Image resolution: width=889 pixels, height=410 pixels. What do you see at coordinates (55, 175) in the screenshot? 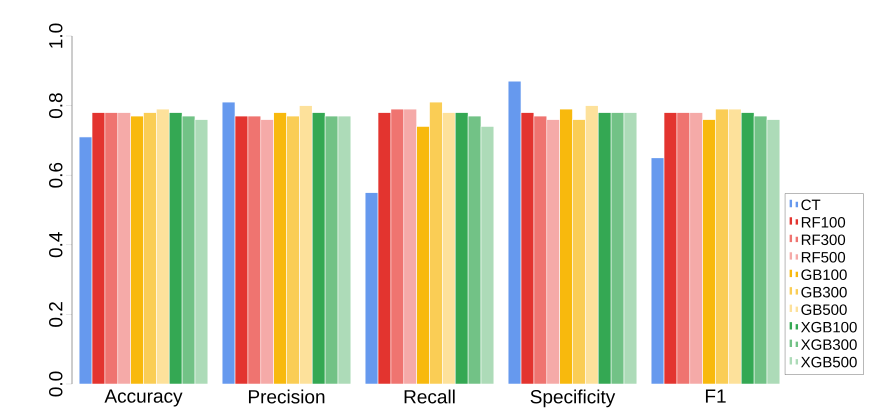
I see `y-tick-label: 0.6` at bounding box center [55, 175].